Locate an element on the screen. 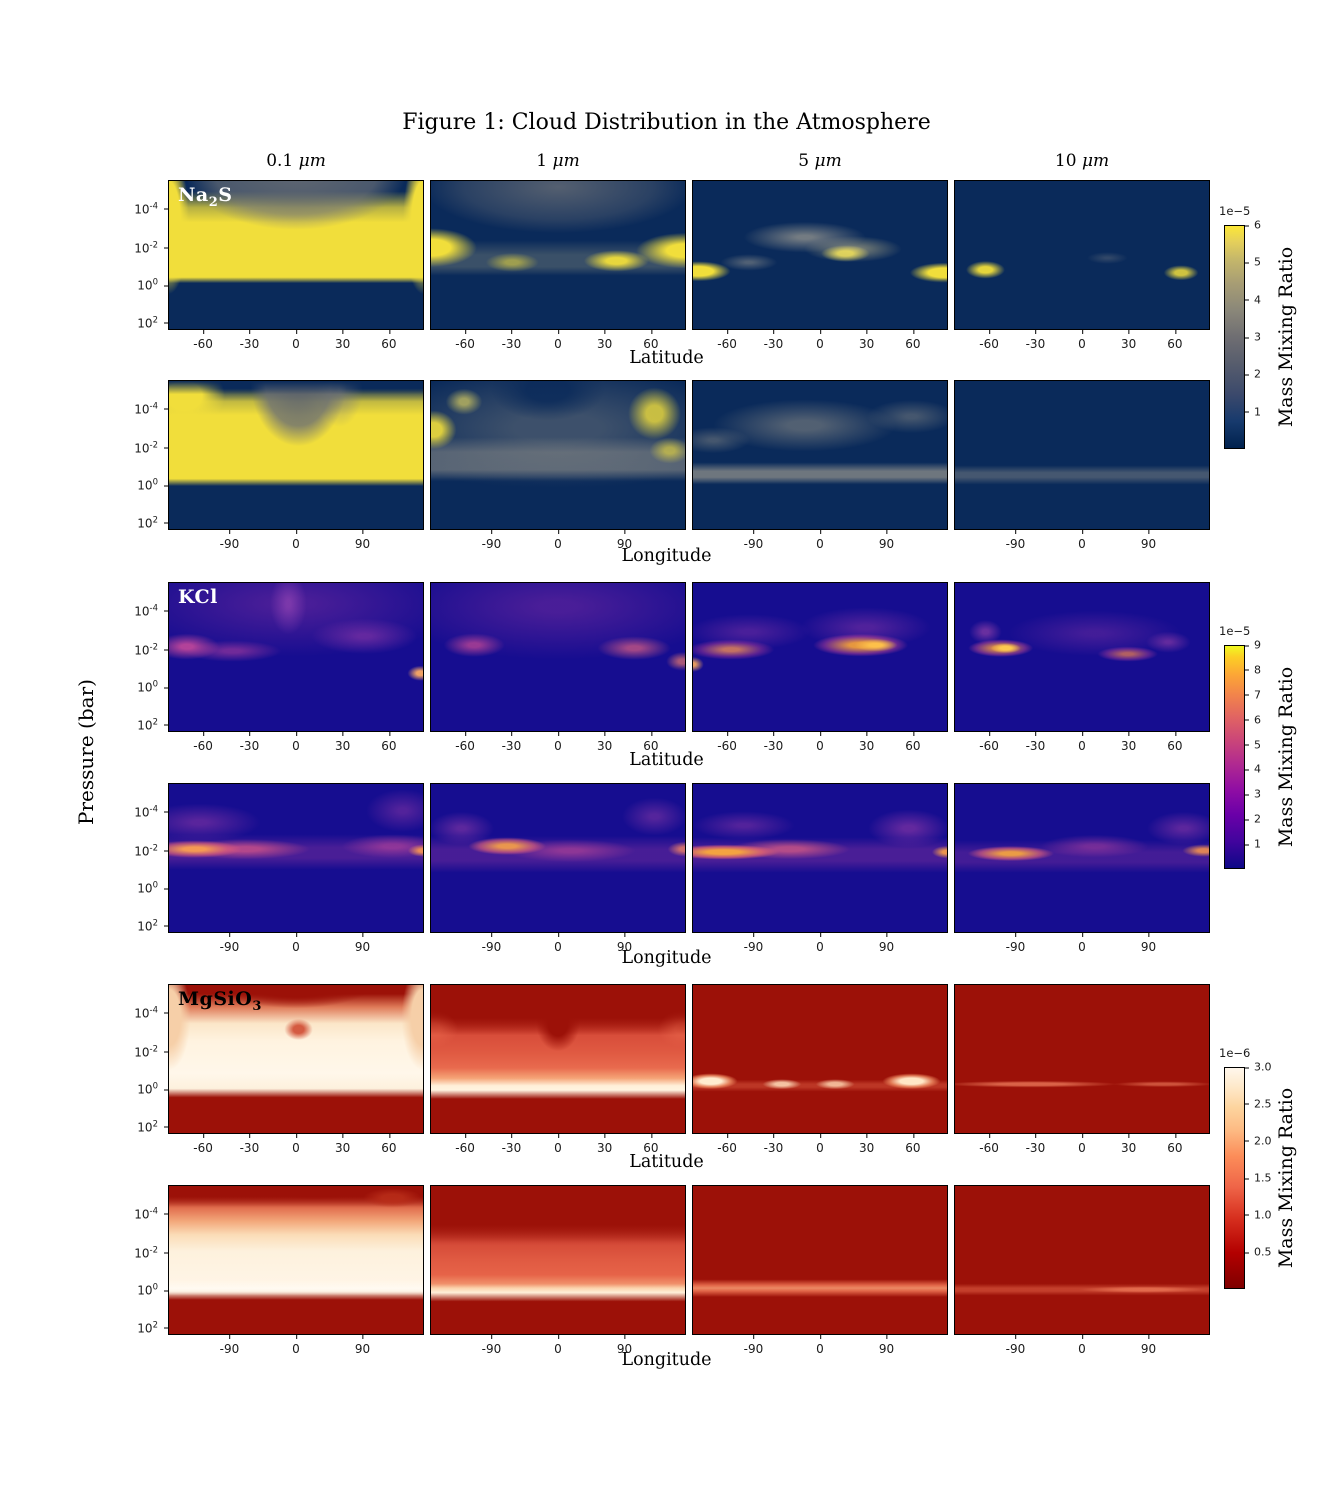 This screenshot has width=1333, height=1500. heatmap-panel-kcl-latitude-0.1um: KCl is located at coordinates (296, 657).